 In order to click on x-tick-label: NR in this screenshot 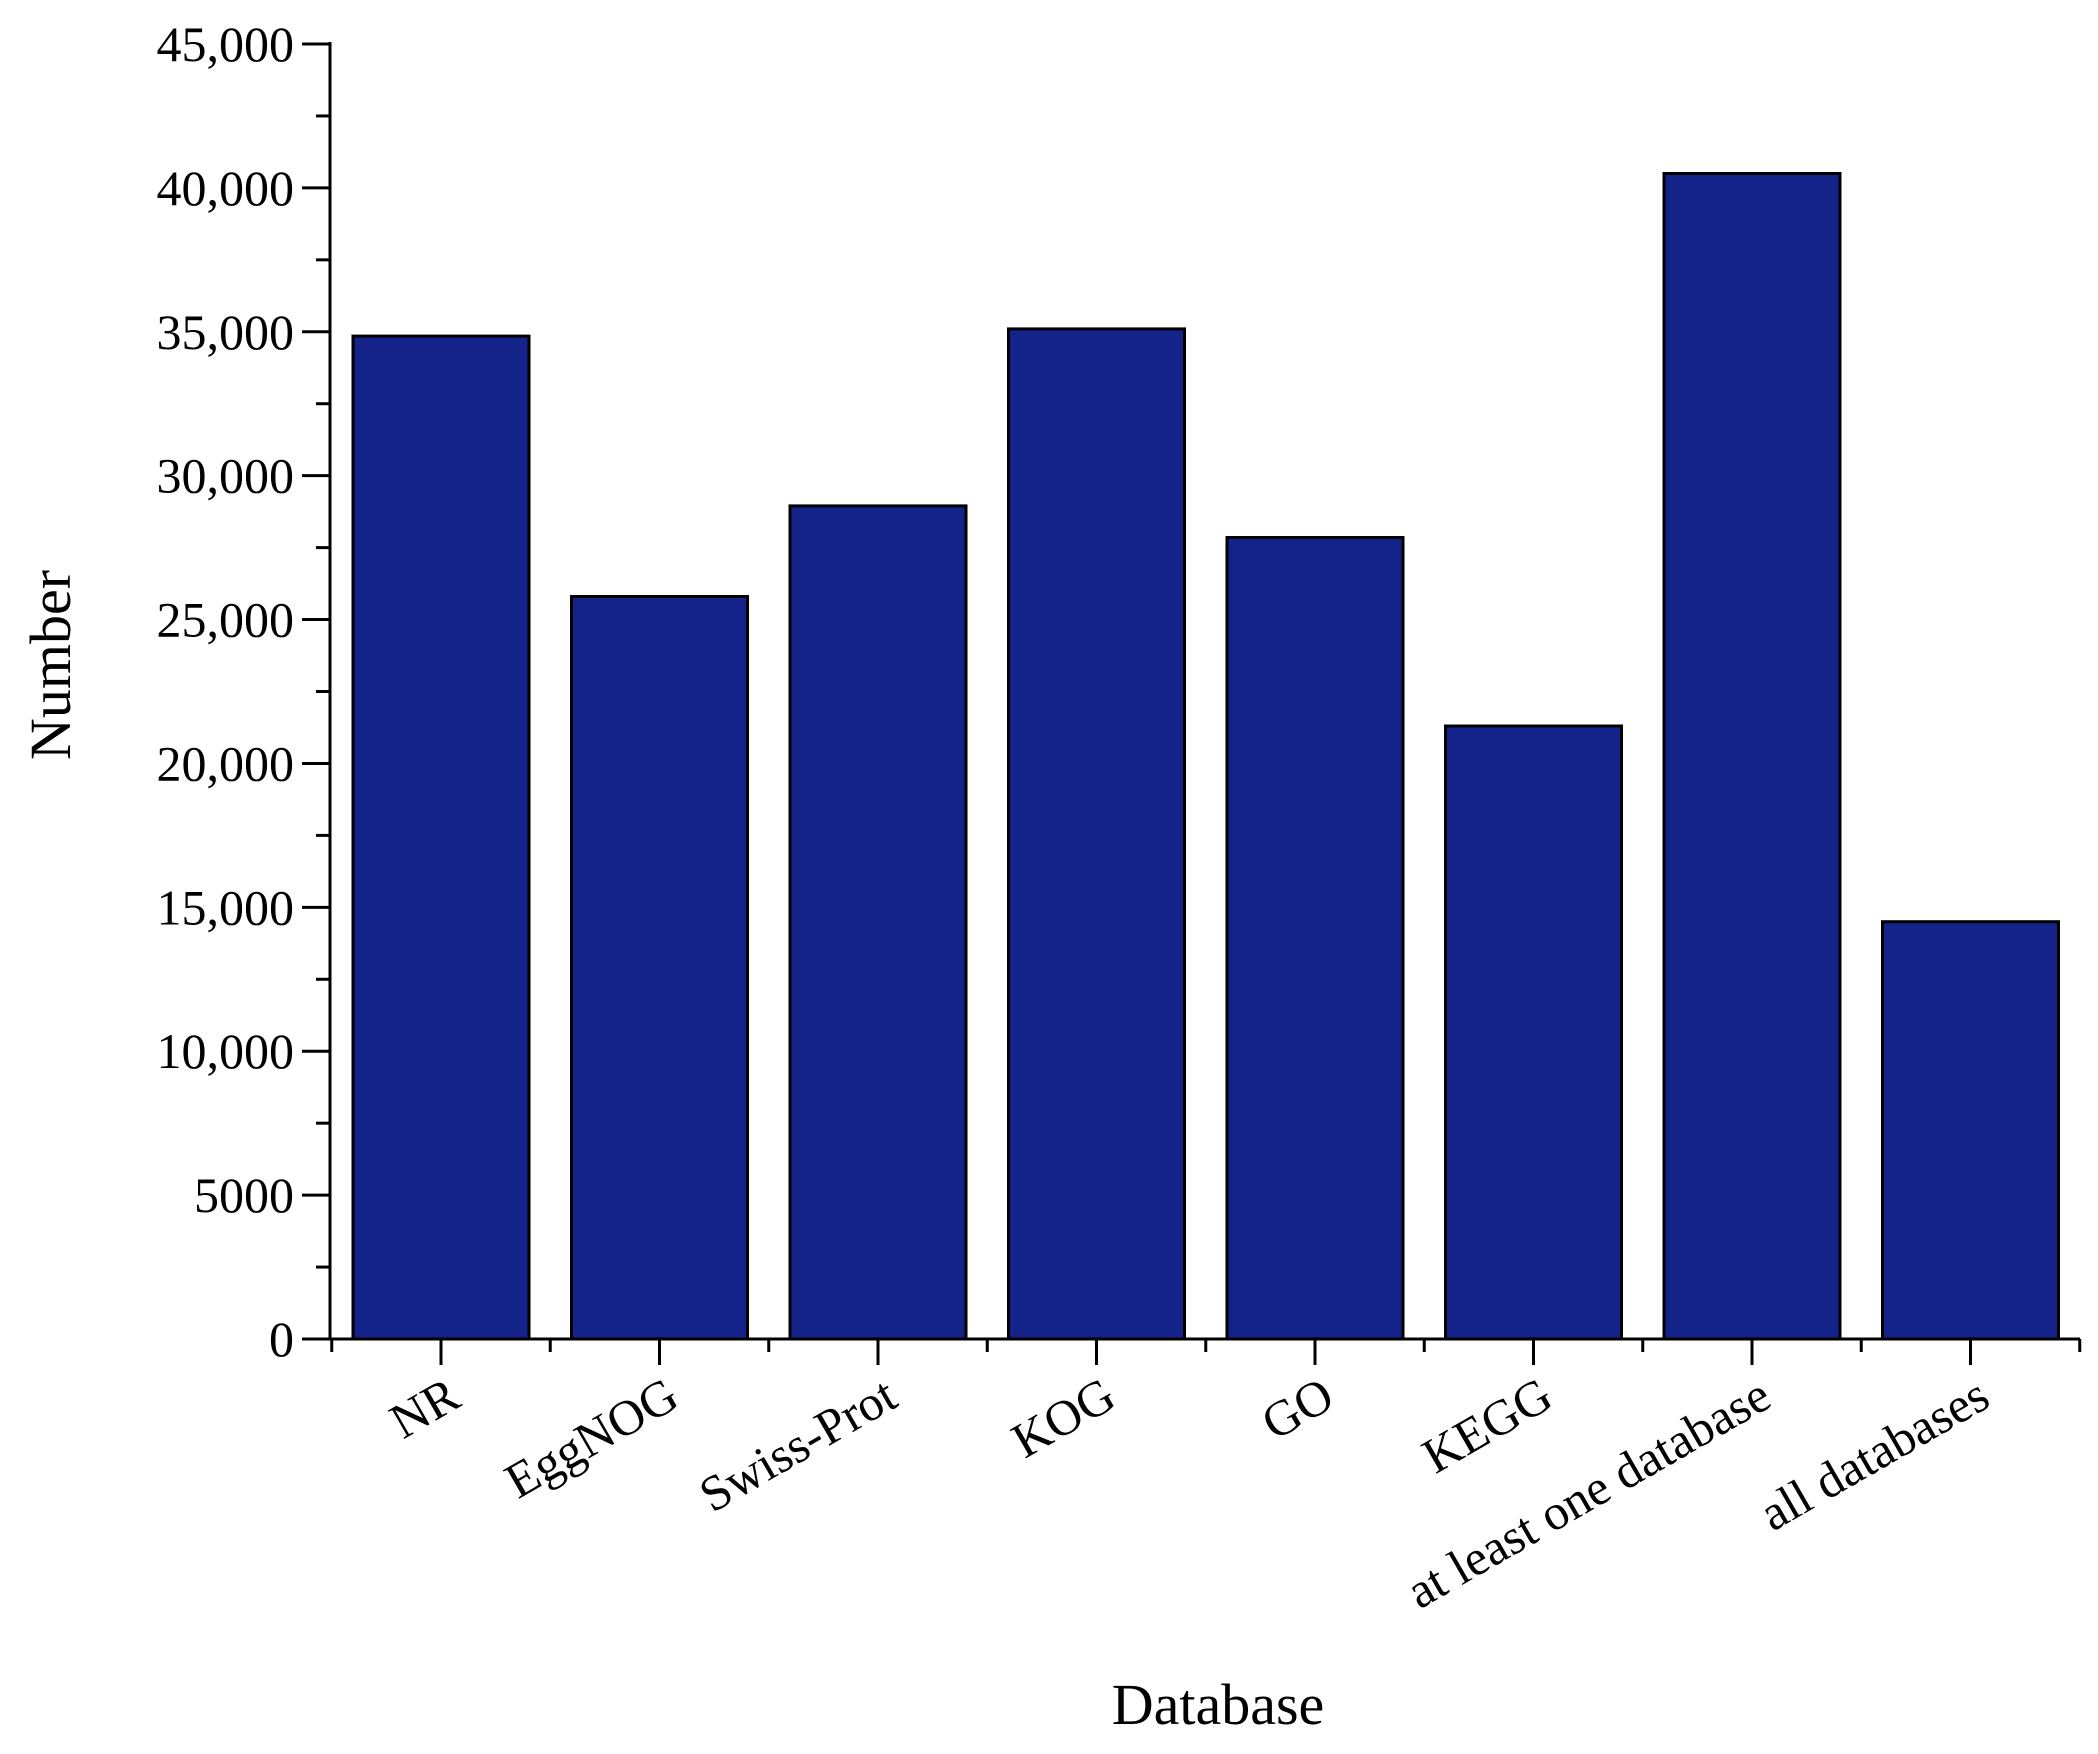, I will do `click(424, 1408)`.